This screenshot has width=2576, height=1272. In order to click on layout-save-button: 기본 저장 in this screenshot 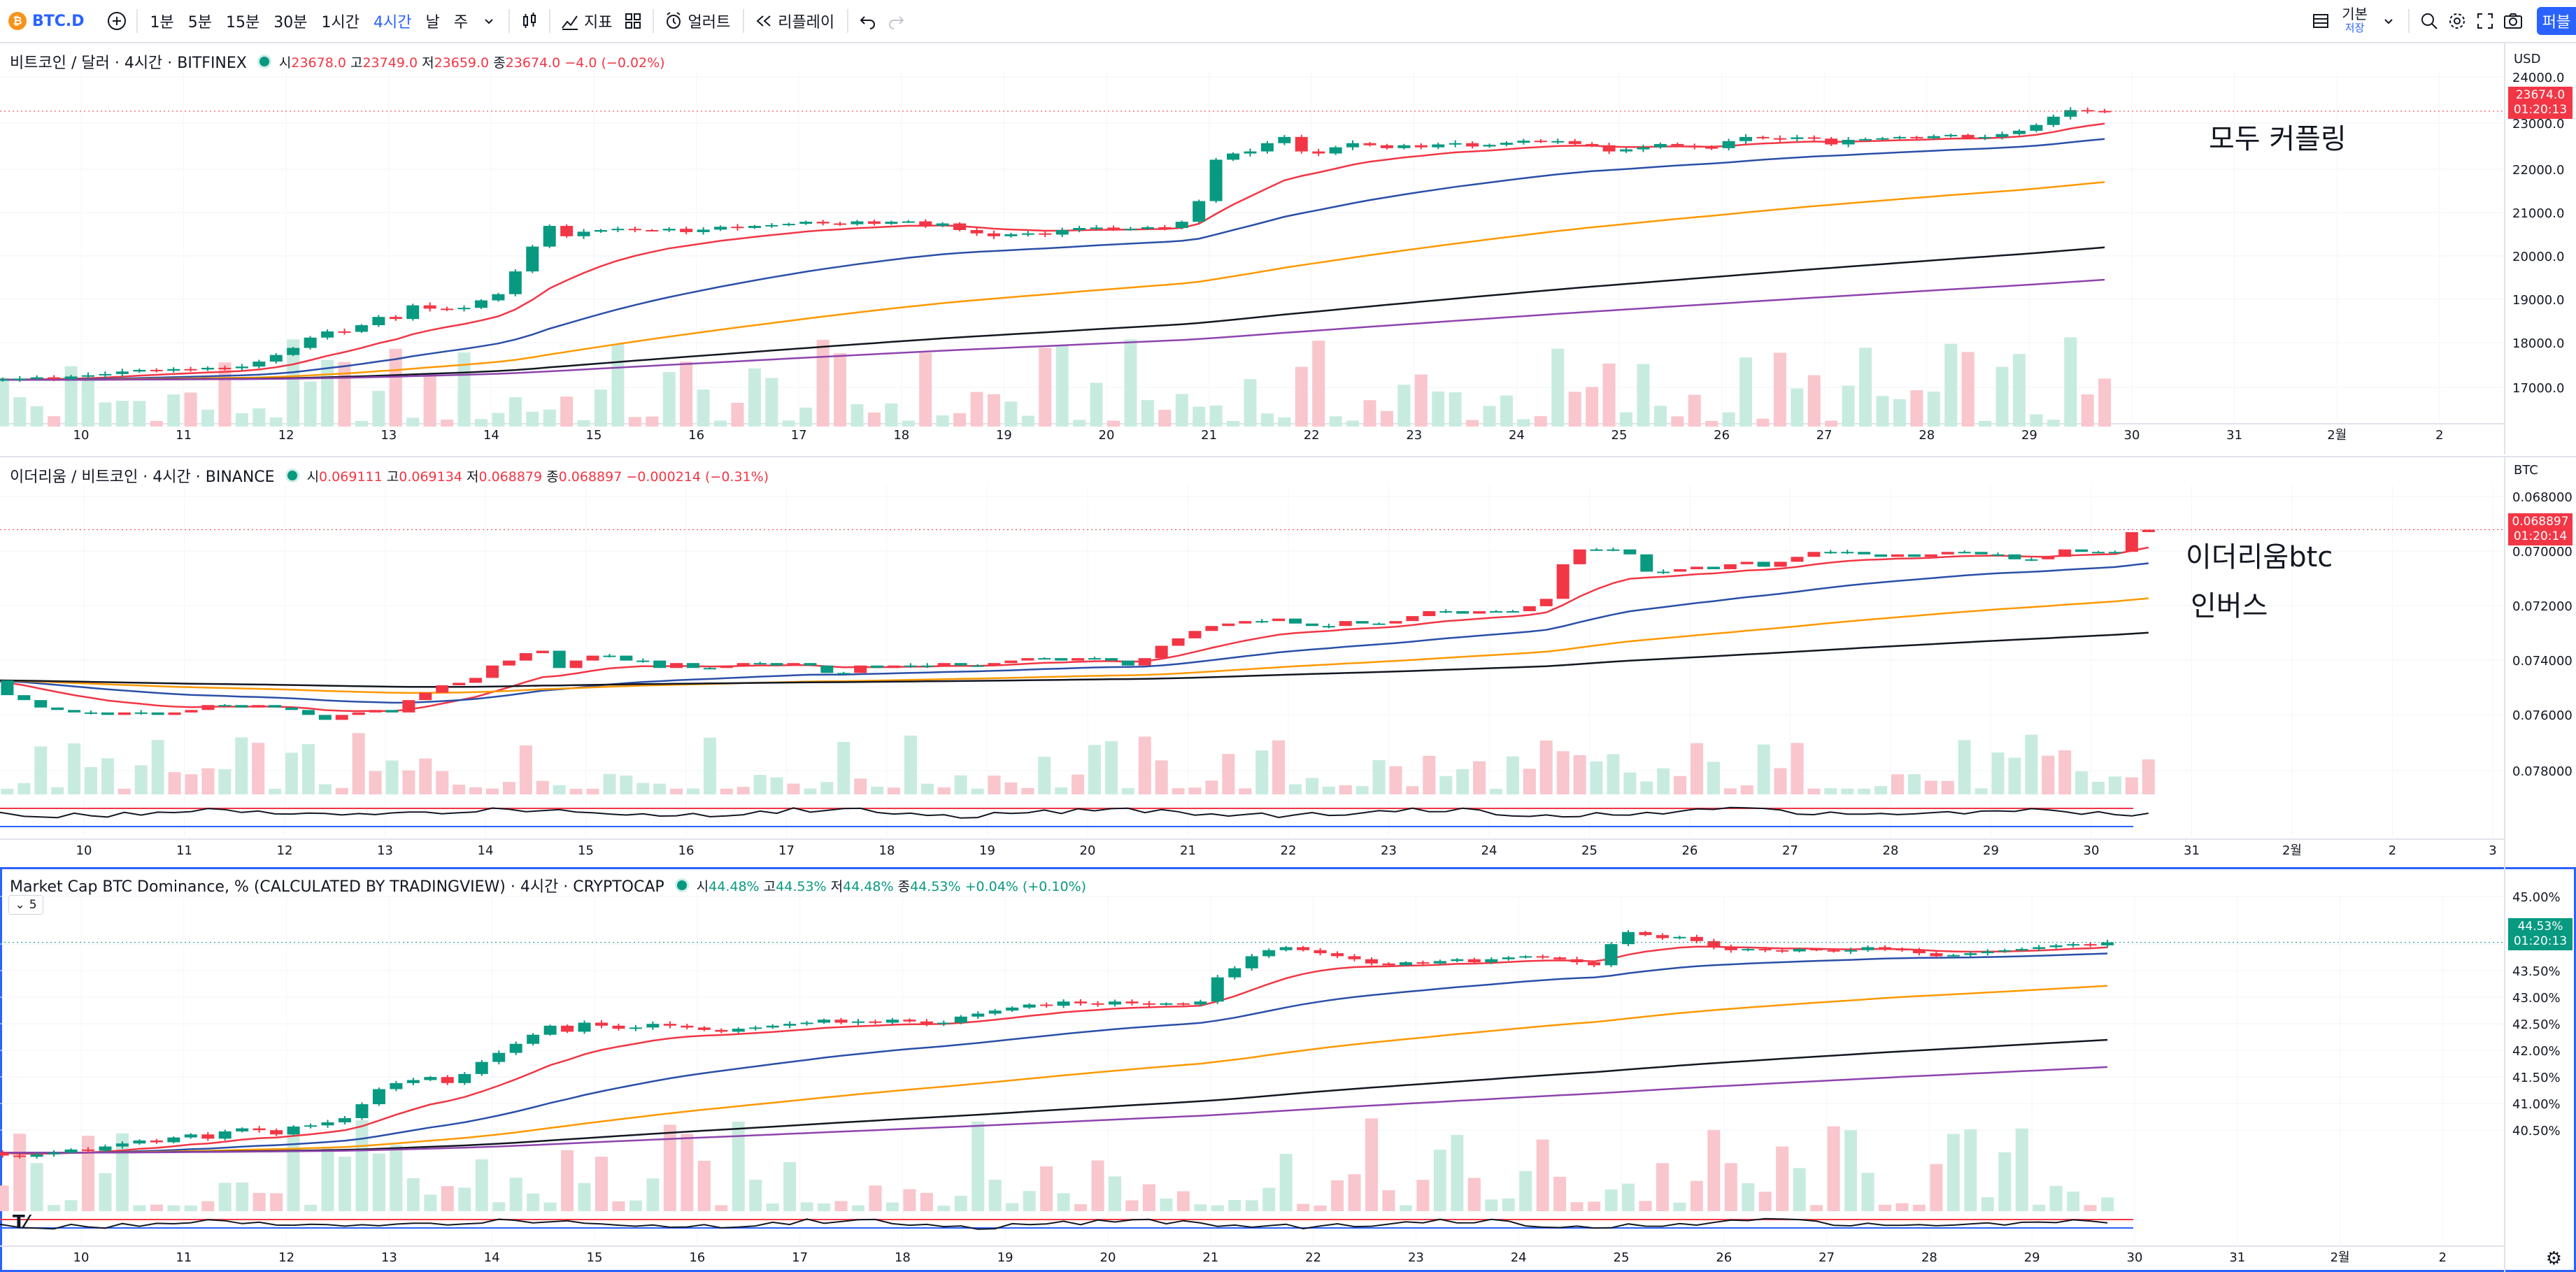, I will do `click(2355, 21)`.